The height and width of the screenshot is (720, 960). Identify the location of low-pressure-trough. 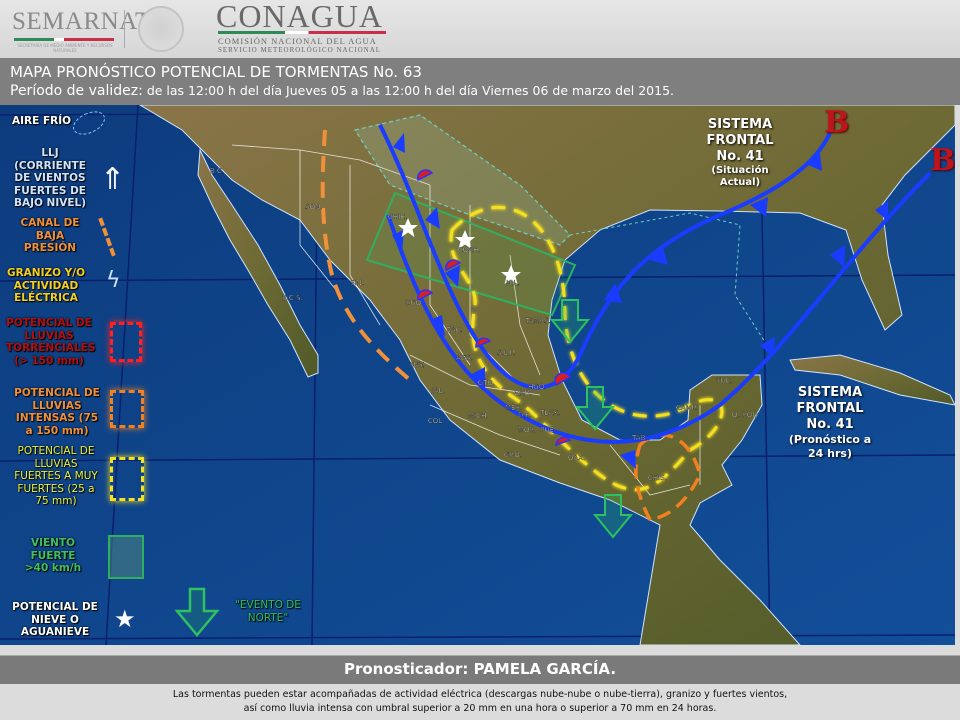
(366, 255).